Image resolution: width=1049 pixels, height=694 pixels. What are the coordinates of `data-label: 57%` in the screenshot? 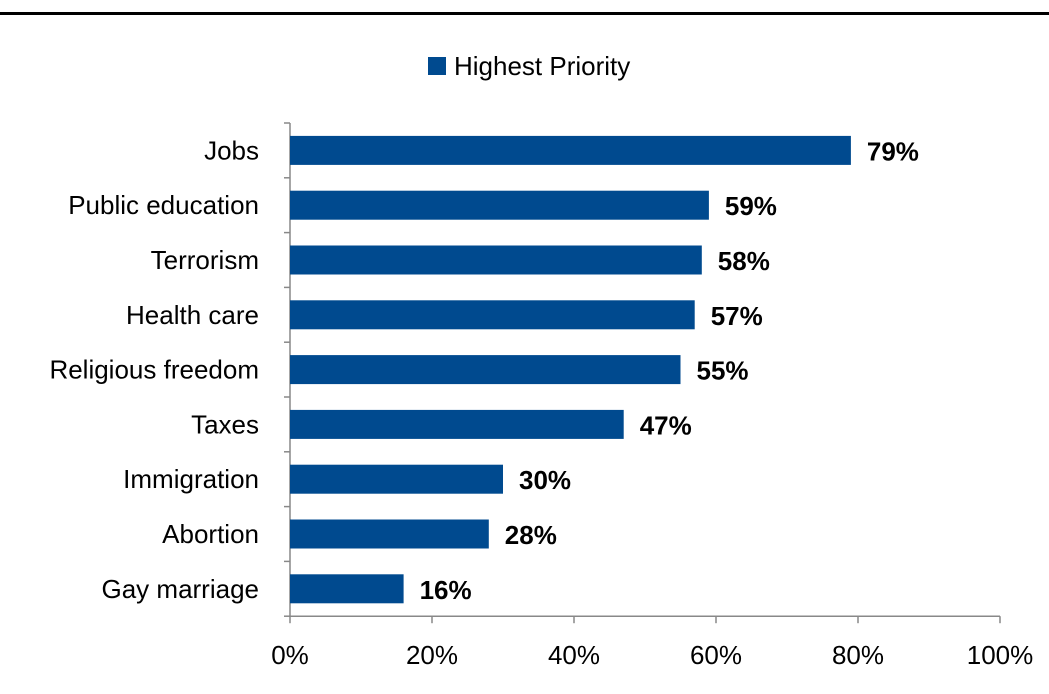 It's located at (737, 316).